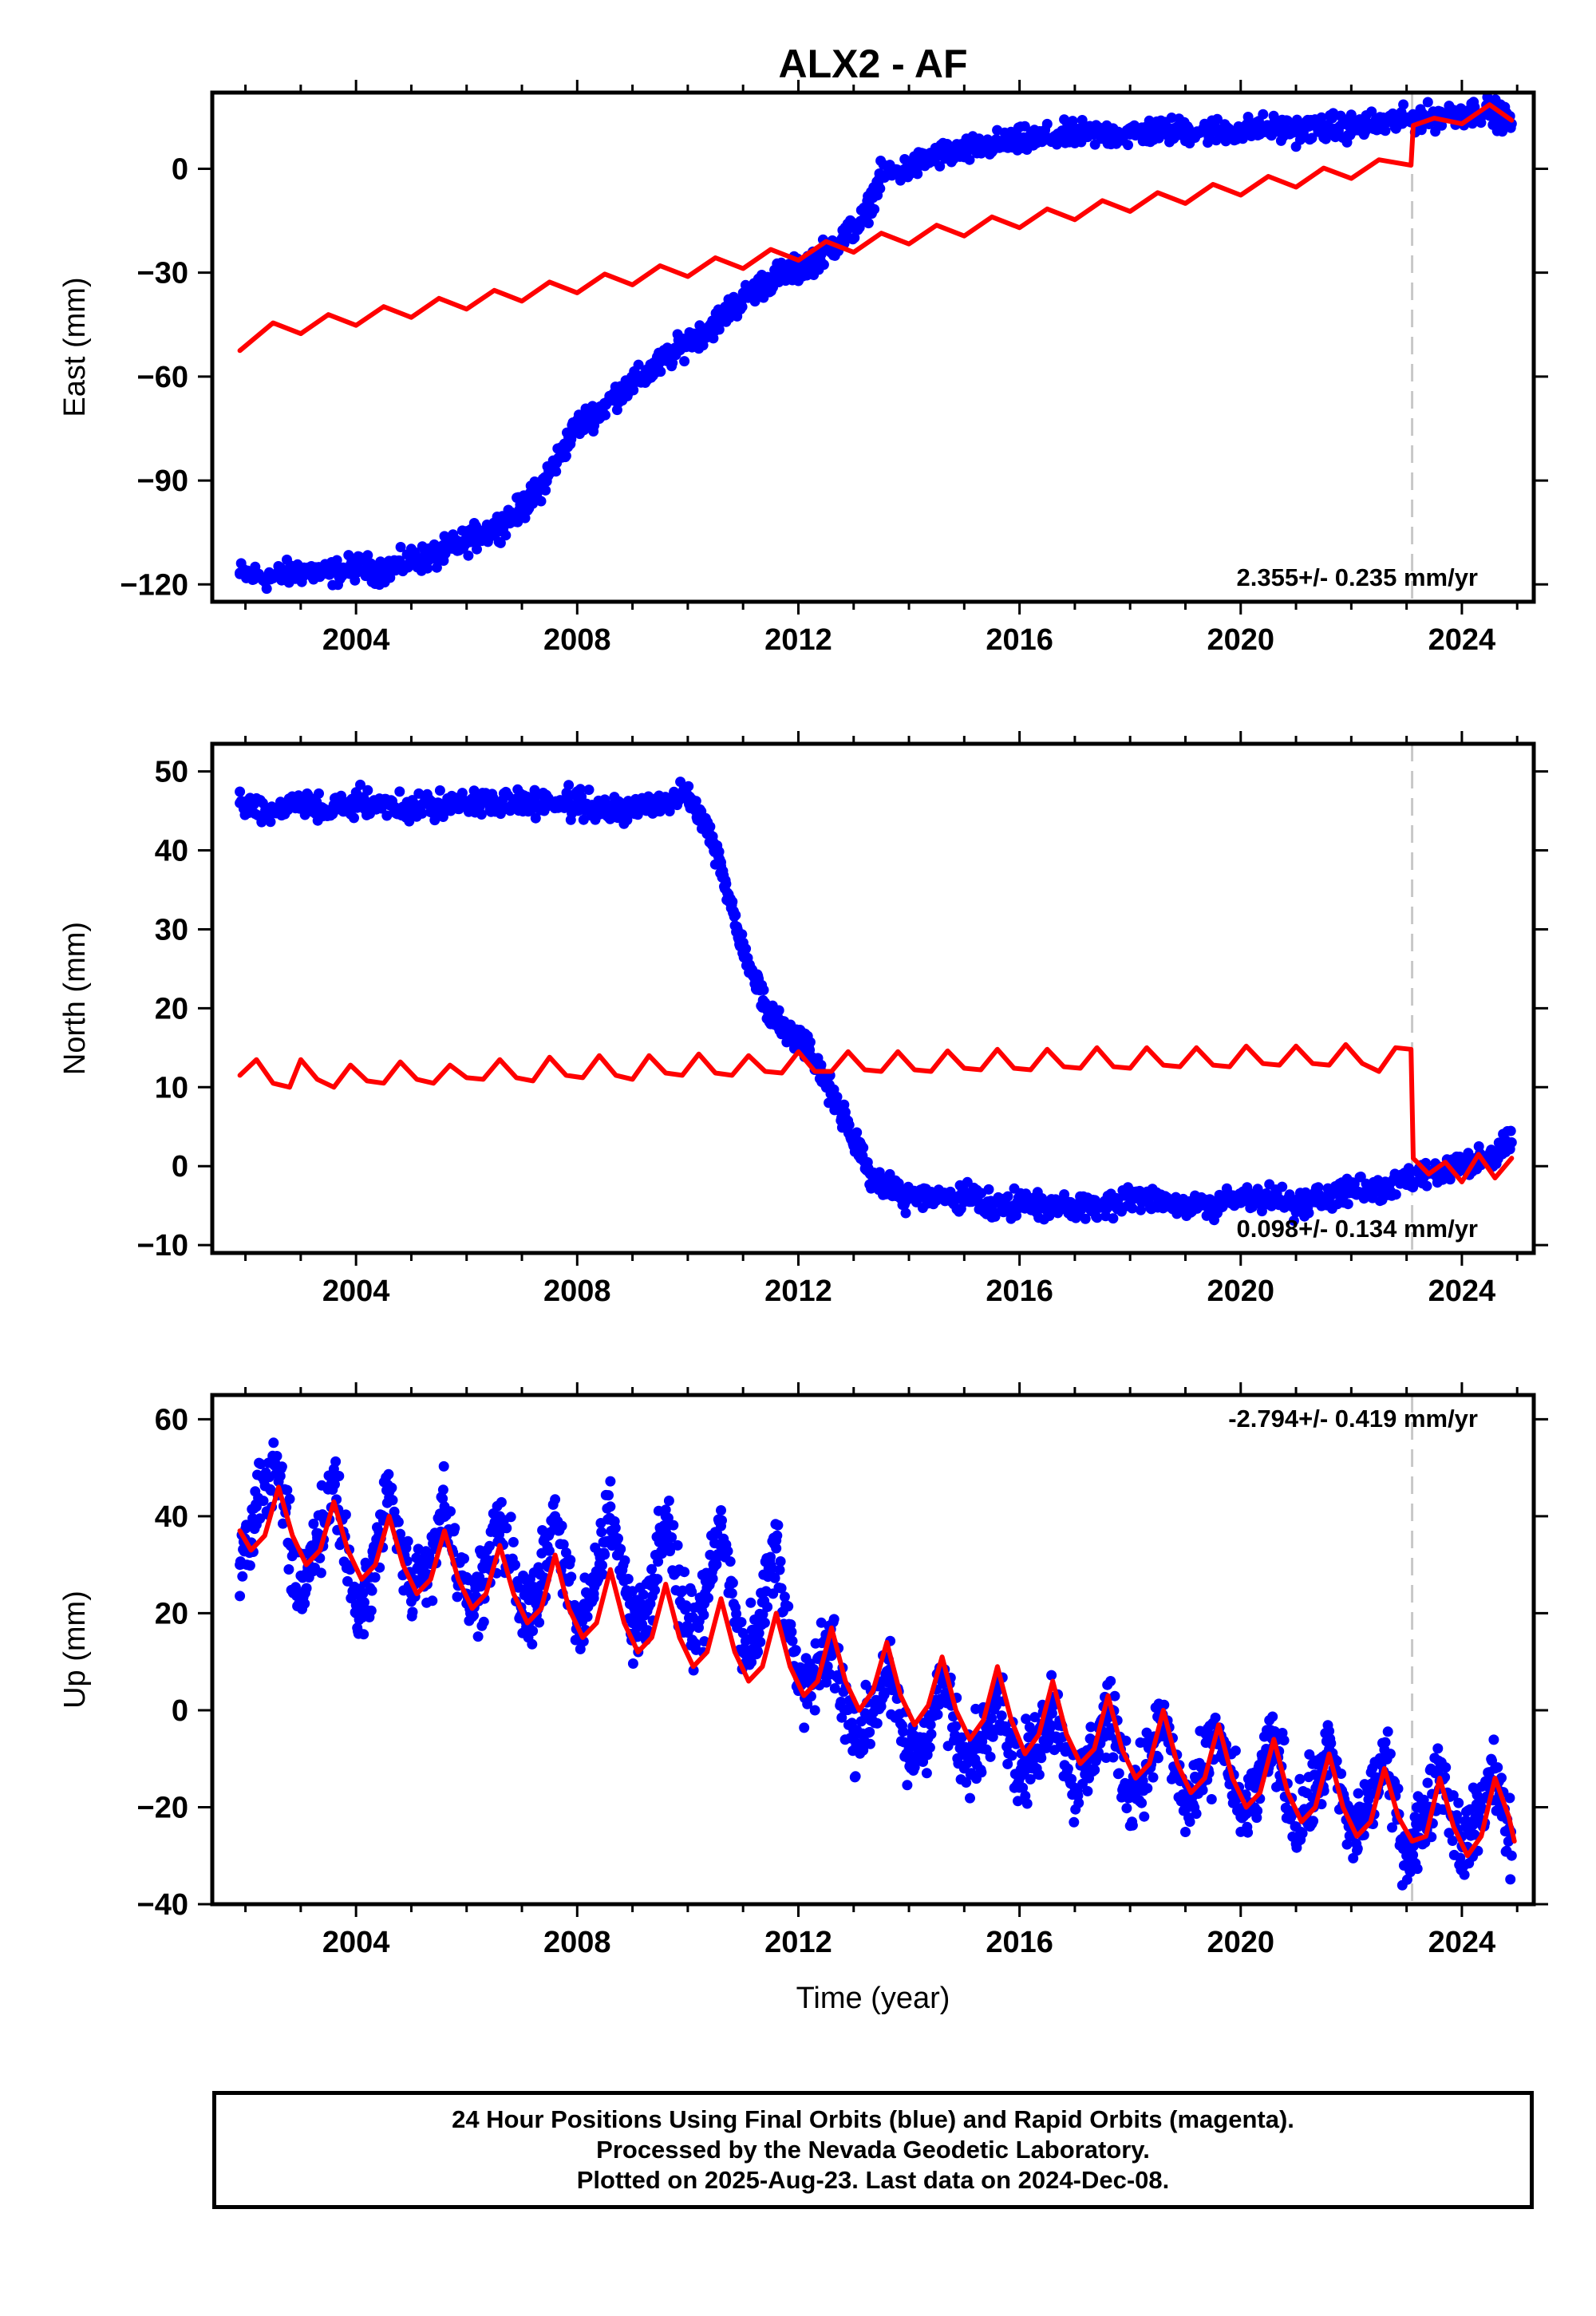  Describe the element at coordinates (1240, 1291) in the screenshot. I see `north-x-tick-label: 2020` at that location.